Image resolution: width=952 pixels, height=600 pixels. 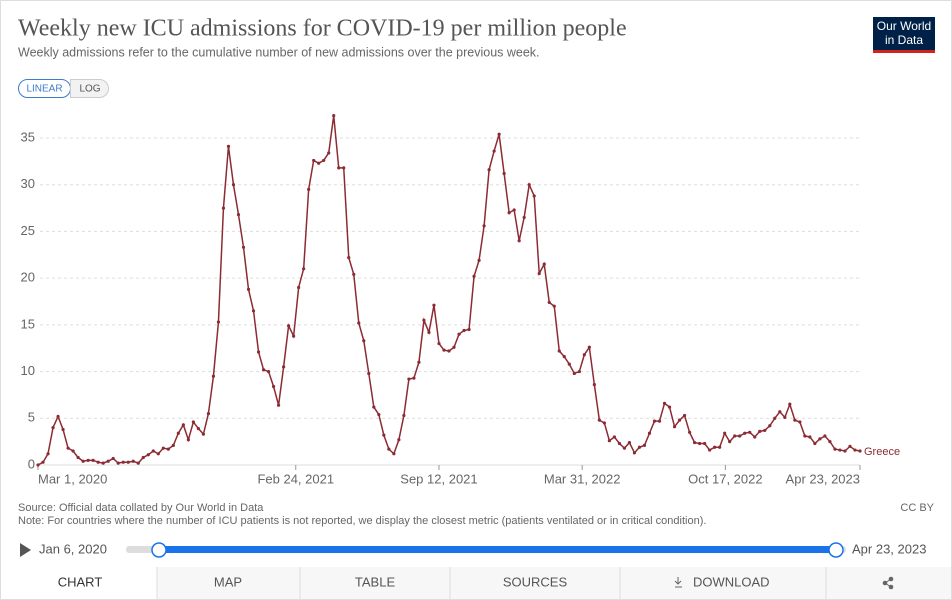 What do you see at coordinates (917, 508) in the screenshot?
I see `license: CC BY` at bounding box center [917, 508].